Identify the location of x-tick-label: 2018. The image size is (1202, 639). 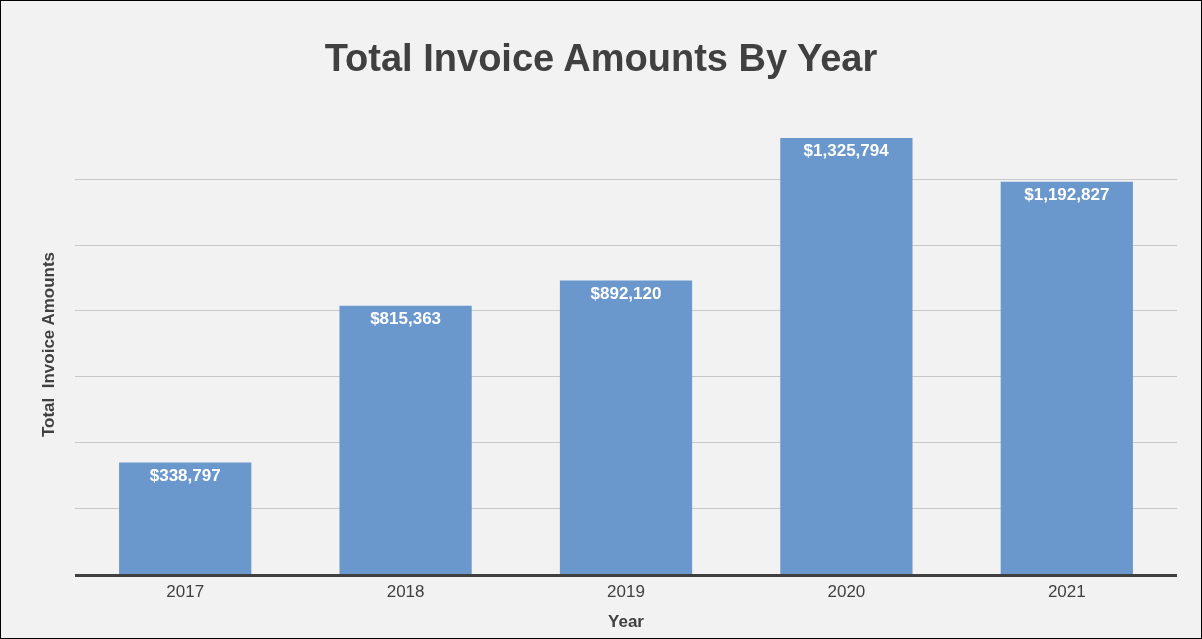
(405, 592).